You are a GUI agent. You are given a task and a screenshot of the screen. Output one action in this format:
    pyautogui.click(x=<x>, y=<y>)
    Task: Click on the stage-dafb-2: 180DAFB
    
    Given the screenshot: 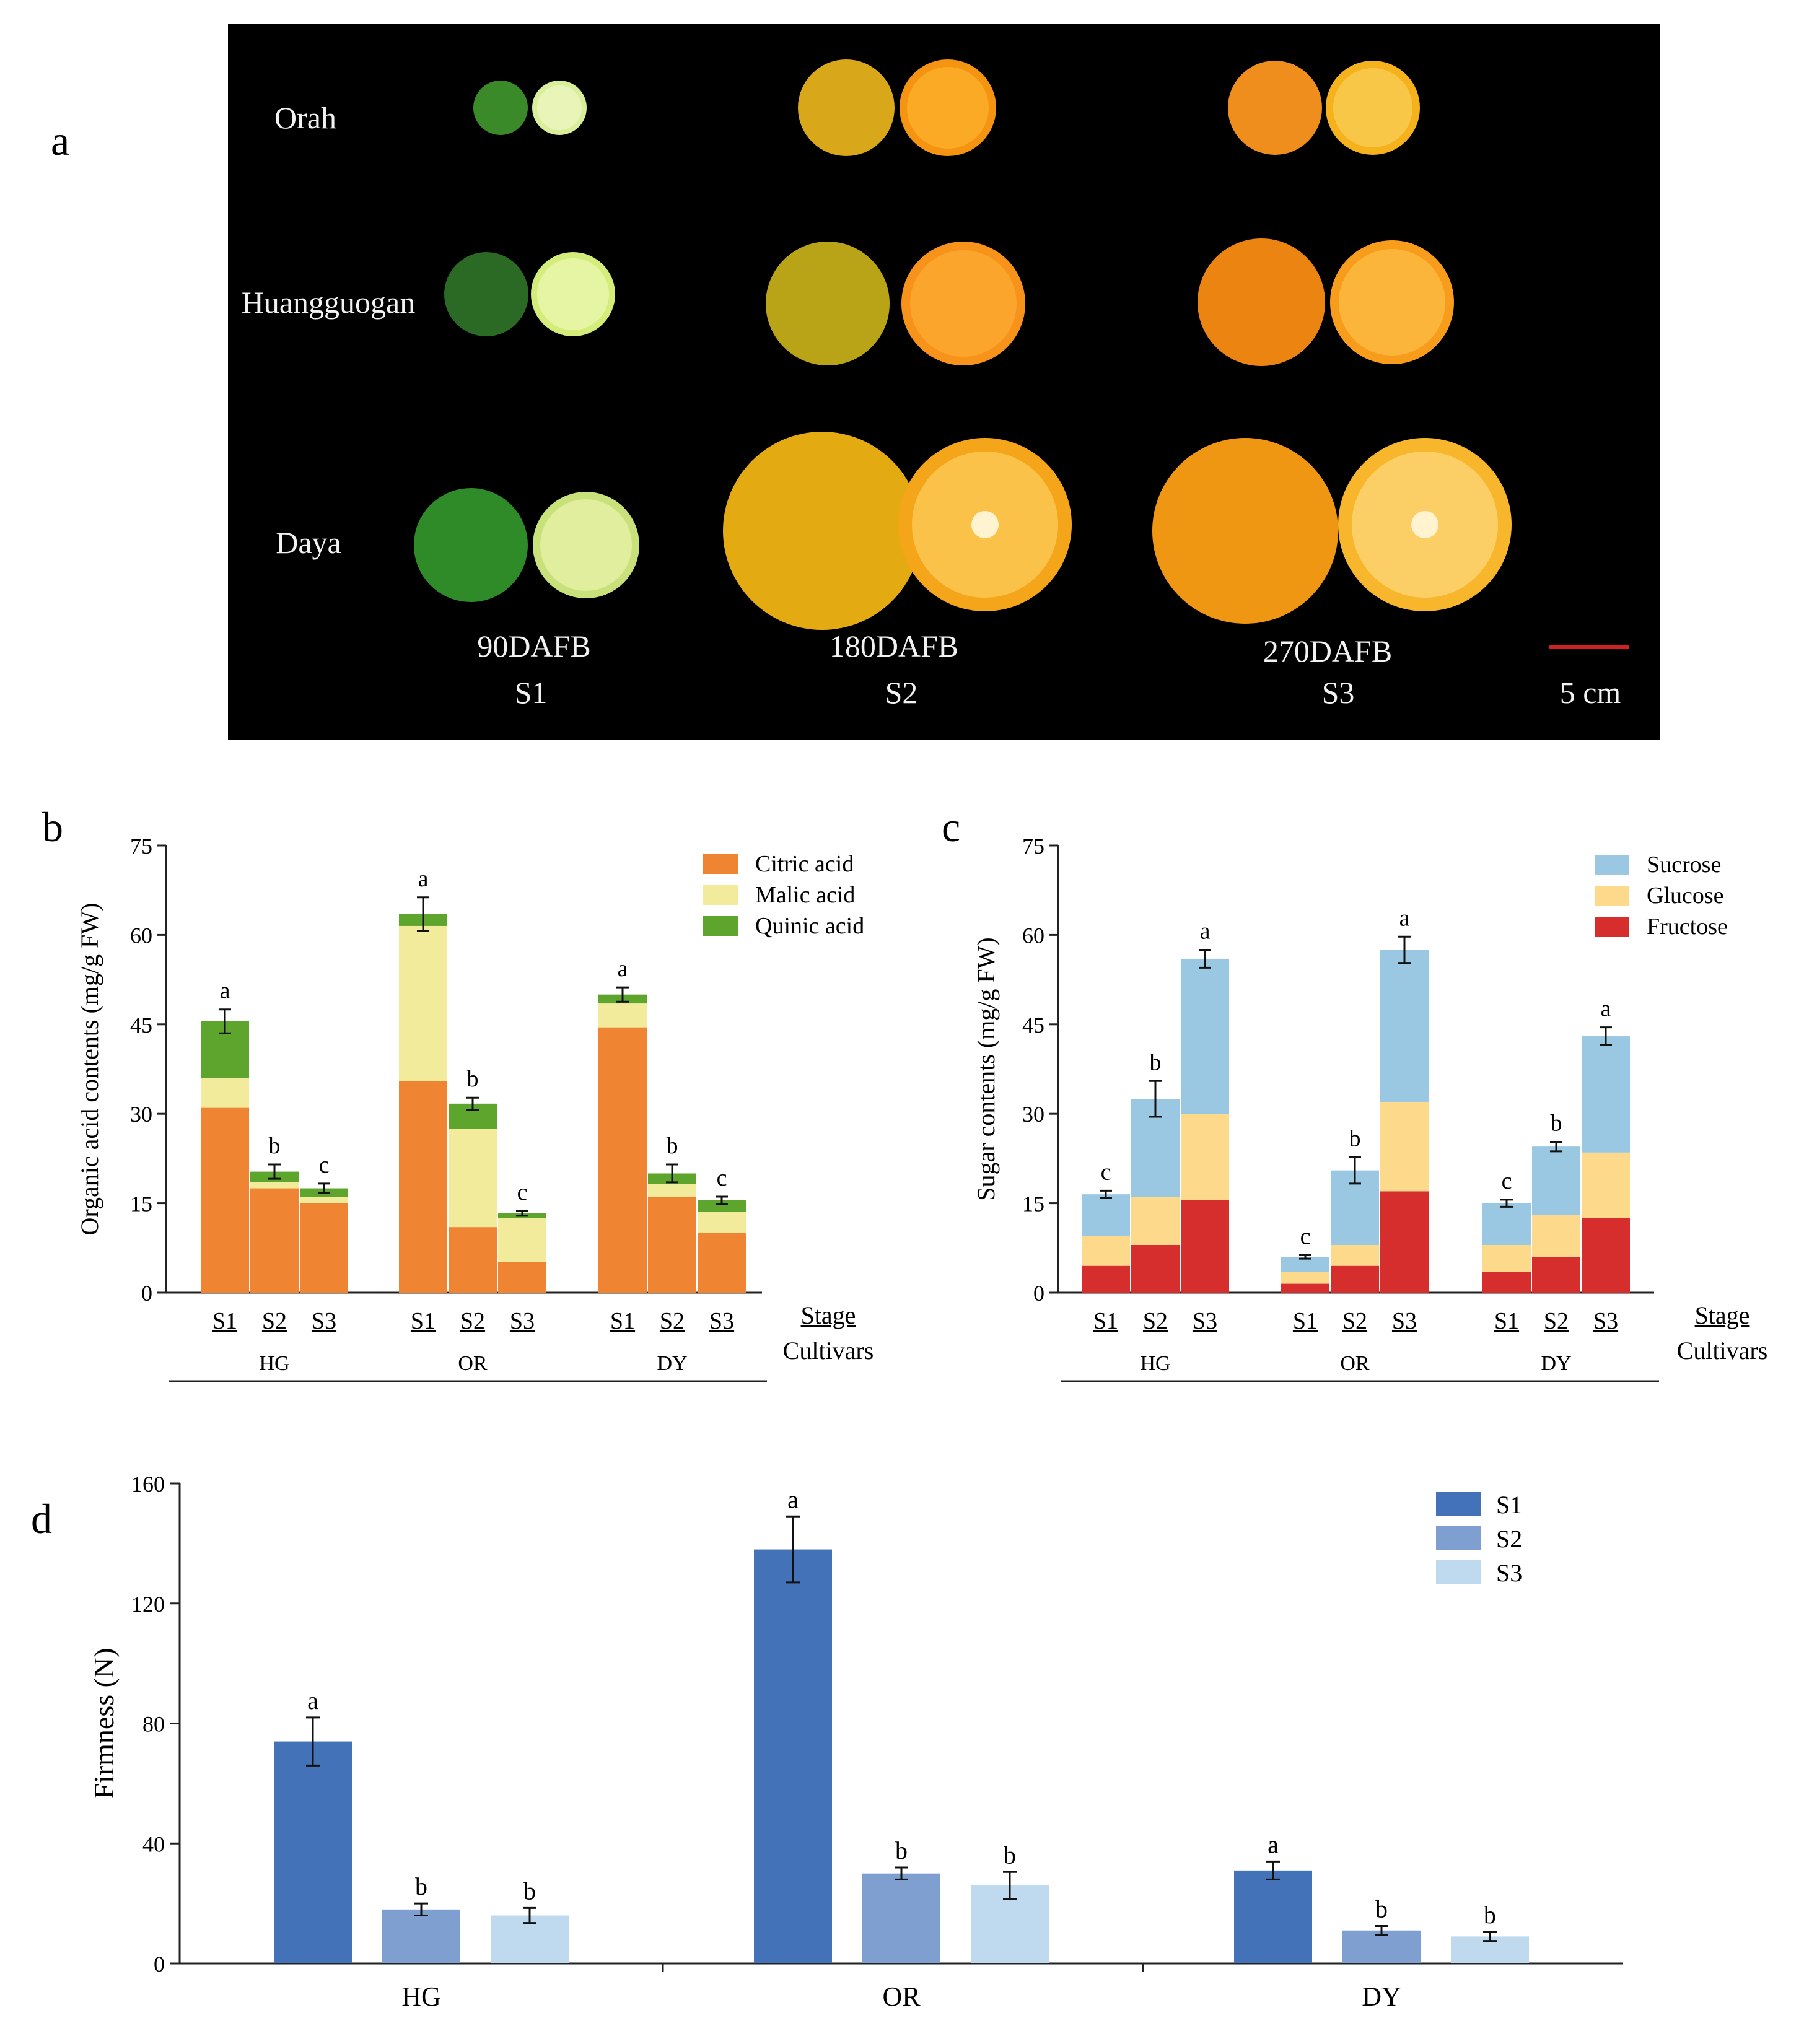 What is the action you would take?
    pyautogui.click(x=894, y=646)
    